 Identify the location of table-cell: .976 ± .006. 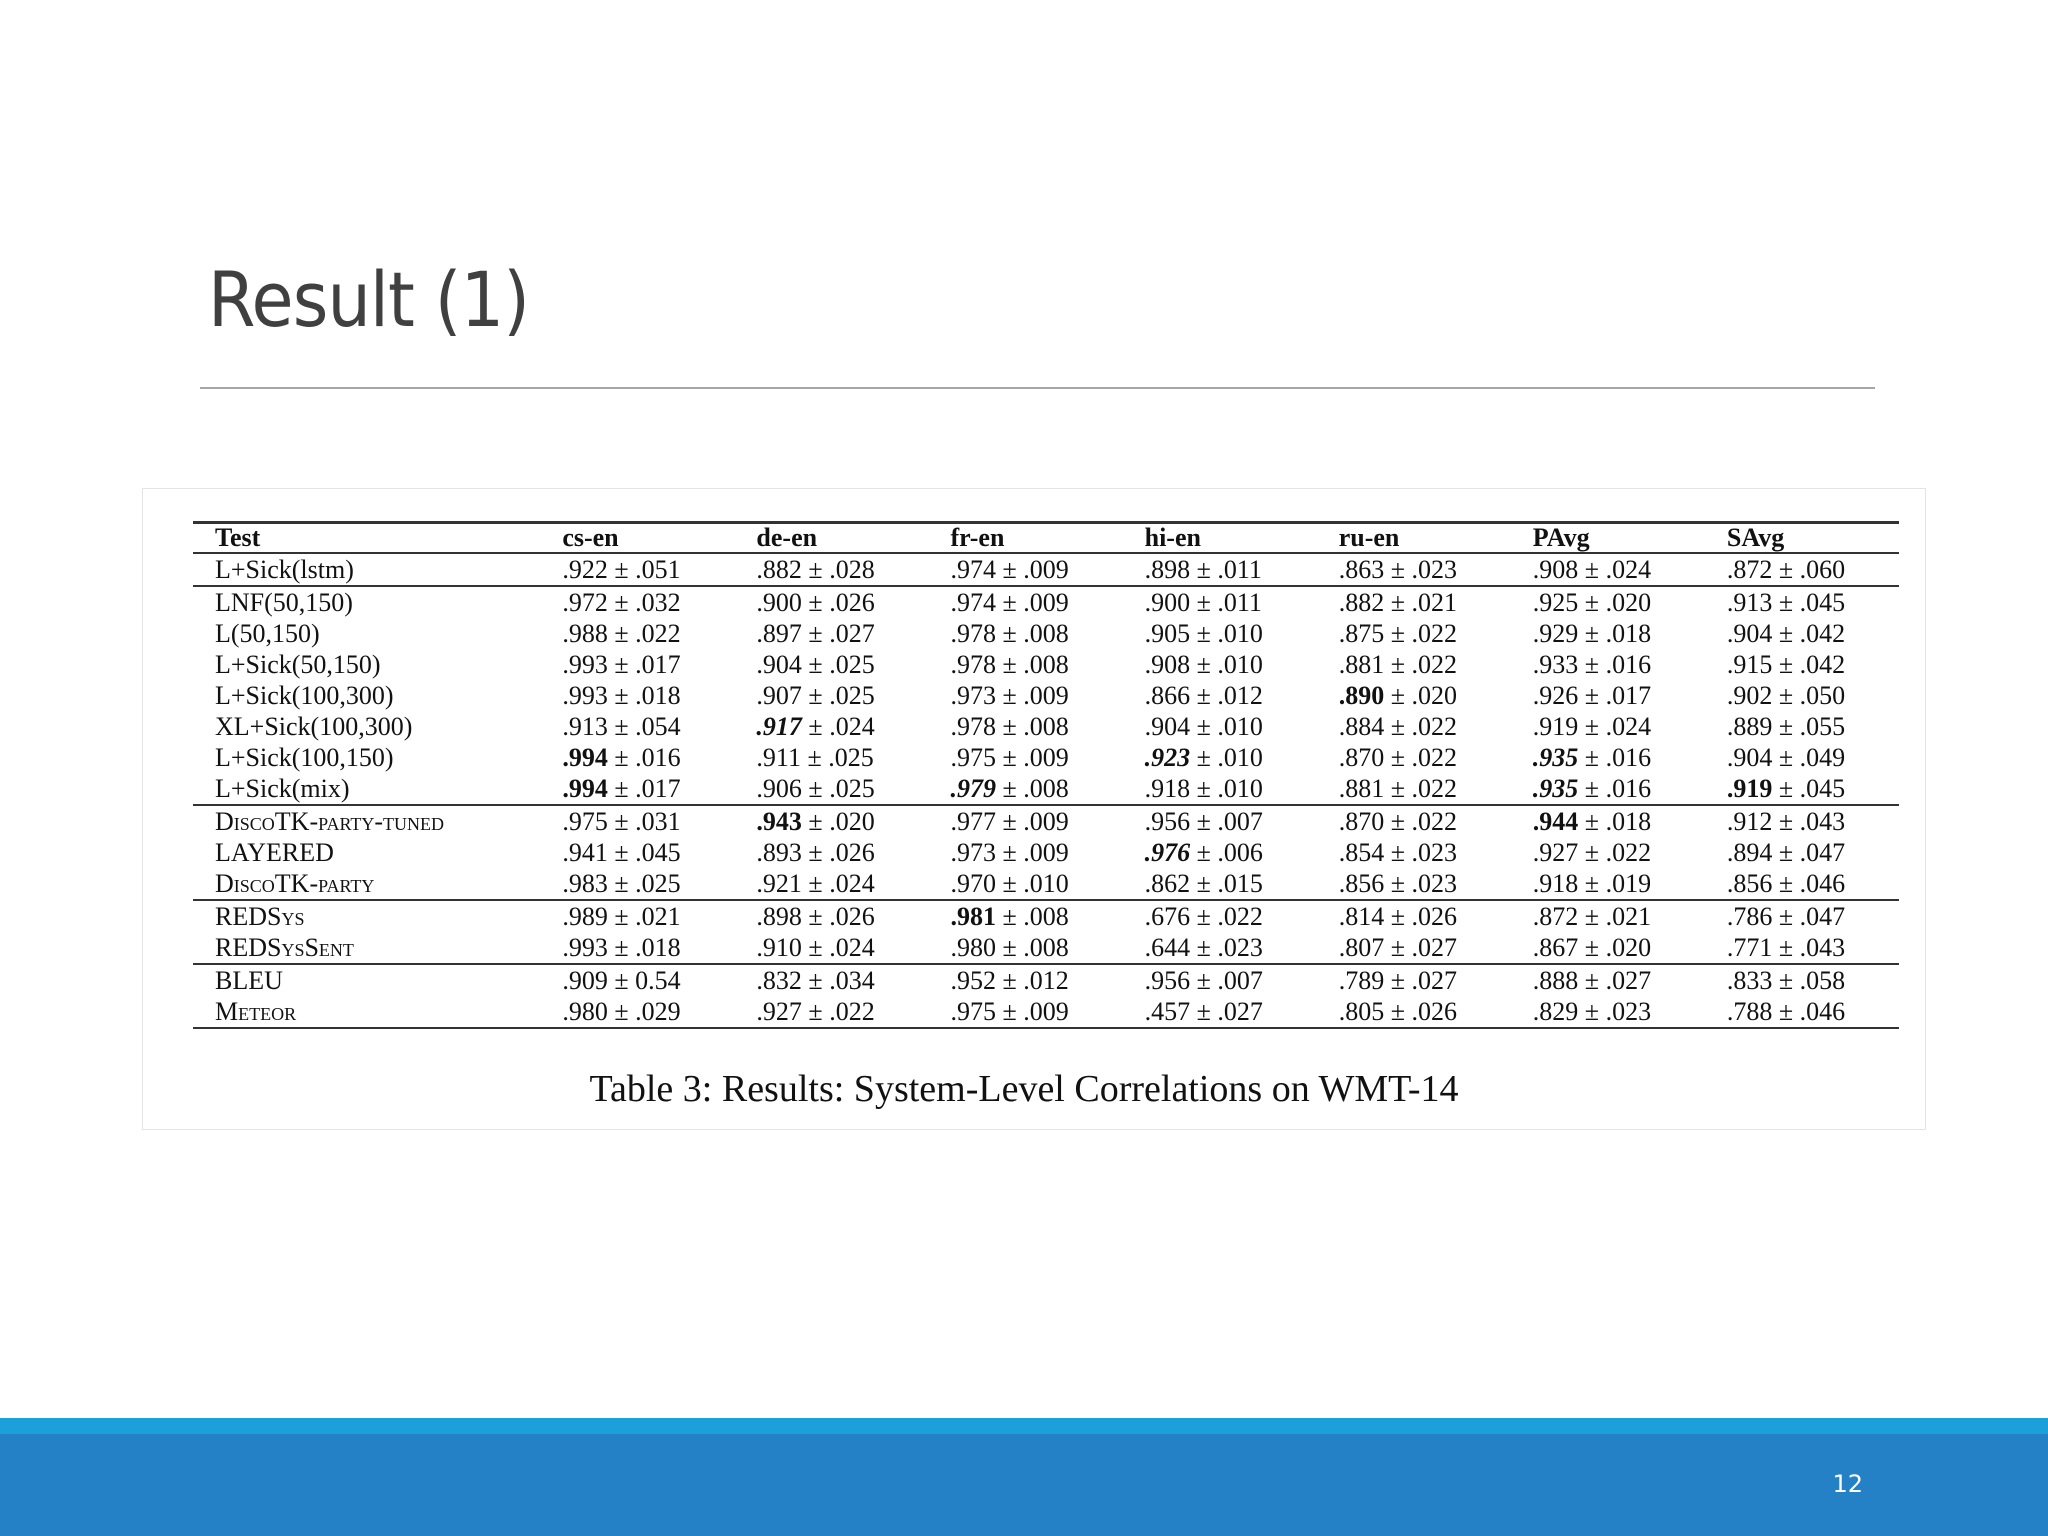
(1220, 852).